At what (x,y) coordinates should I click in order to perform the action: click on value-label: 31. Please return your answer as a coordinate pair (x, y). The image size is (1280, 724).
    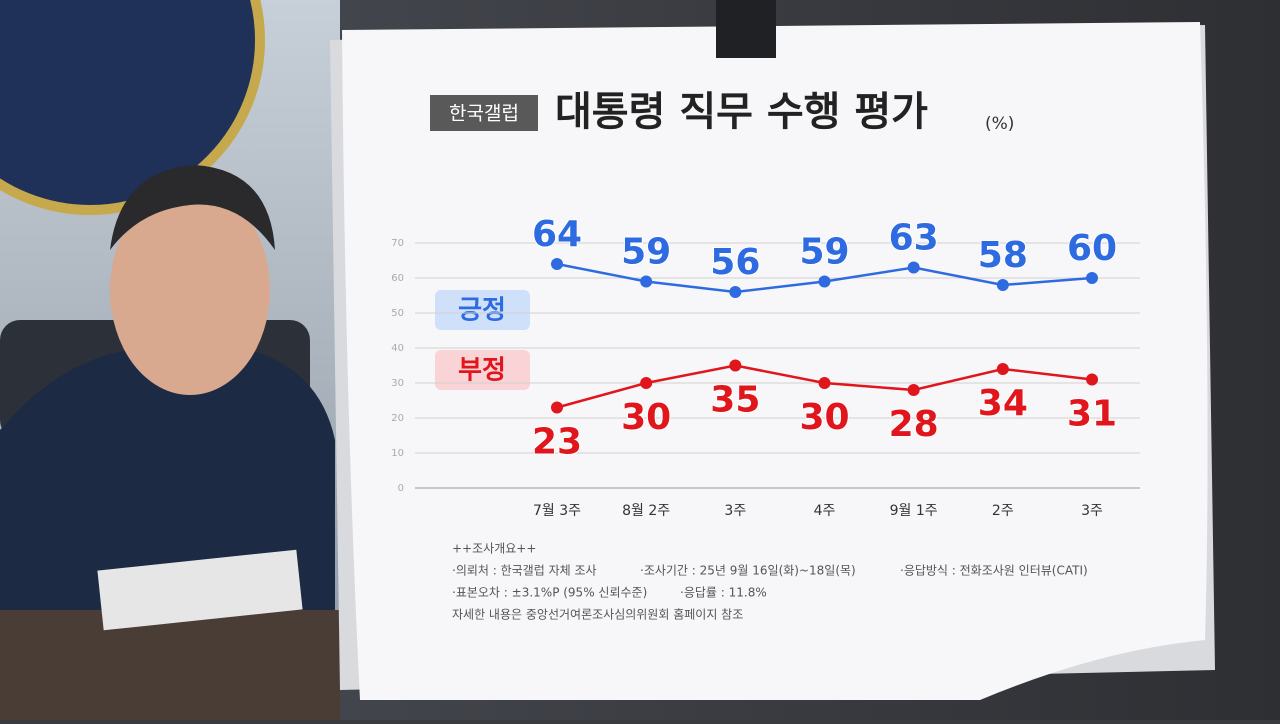
    Looking at the image, I should click on (1092, 414).